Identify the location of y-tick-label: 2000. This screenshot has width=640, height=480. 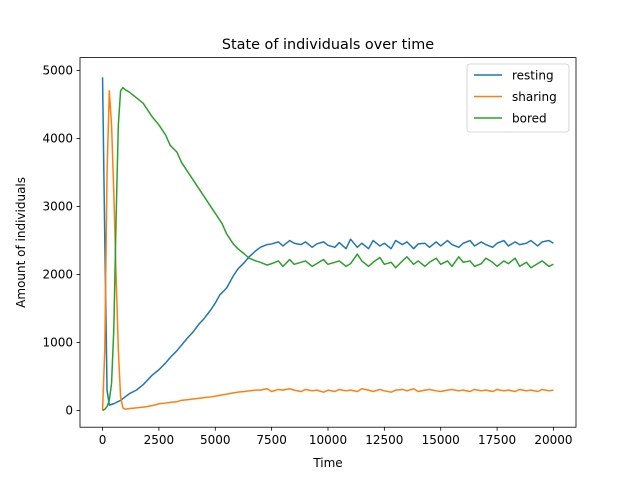
(57, 275).